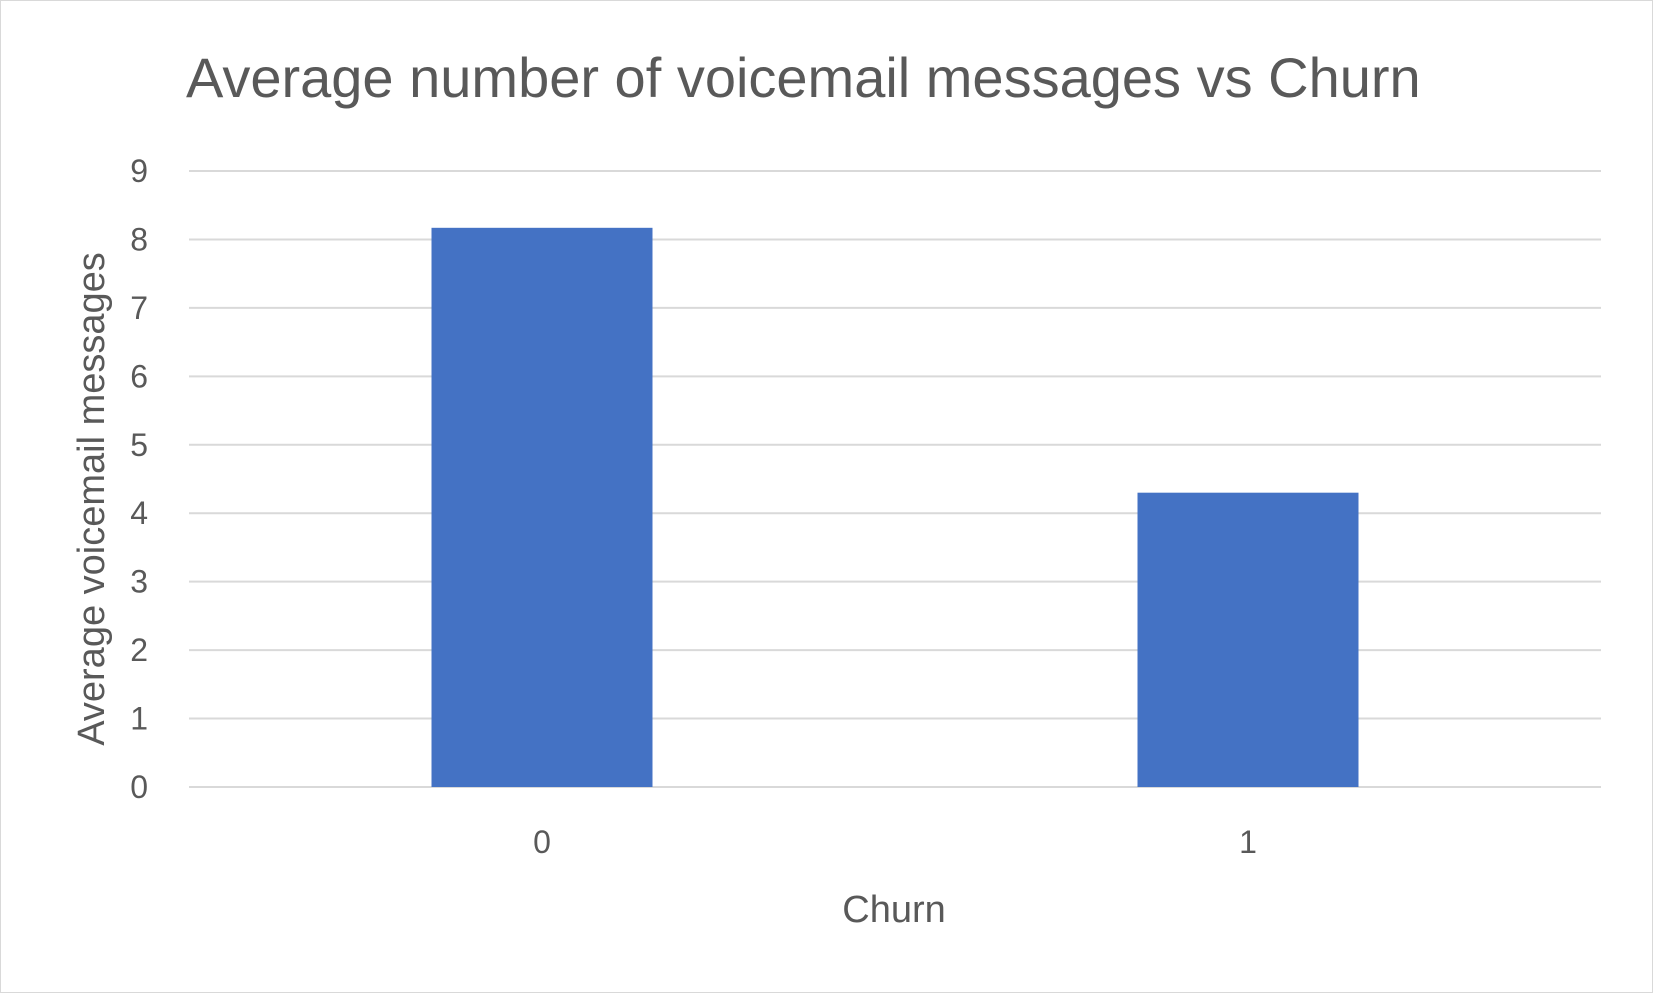  Describe the element at coordinates (139, 582) in the screenshot. I see `y-tick-label: 3` at that location.